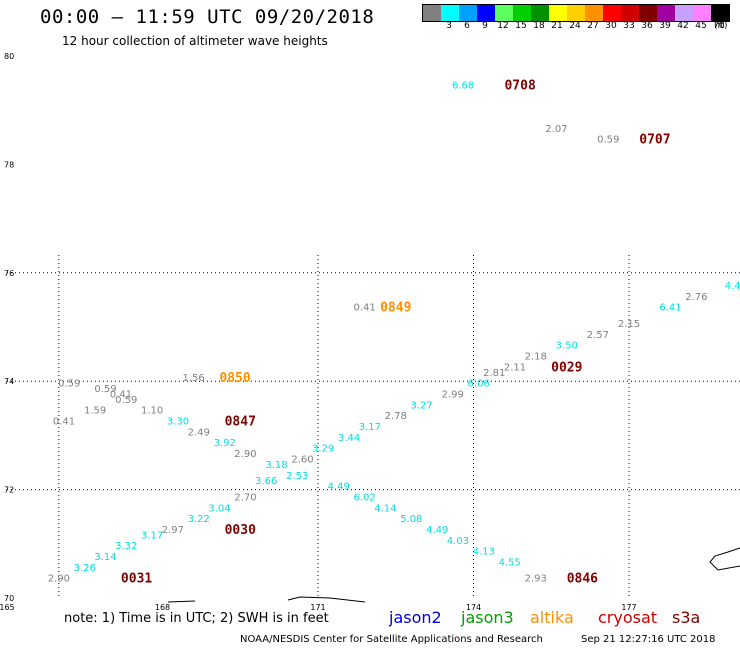 Image resolution: width=740 pixels, height=650 pixels. I want to click on satellite-name: jason2, so click(415, 617).